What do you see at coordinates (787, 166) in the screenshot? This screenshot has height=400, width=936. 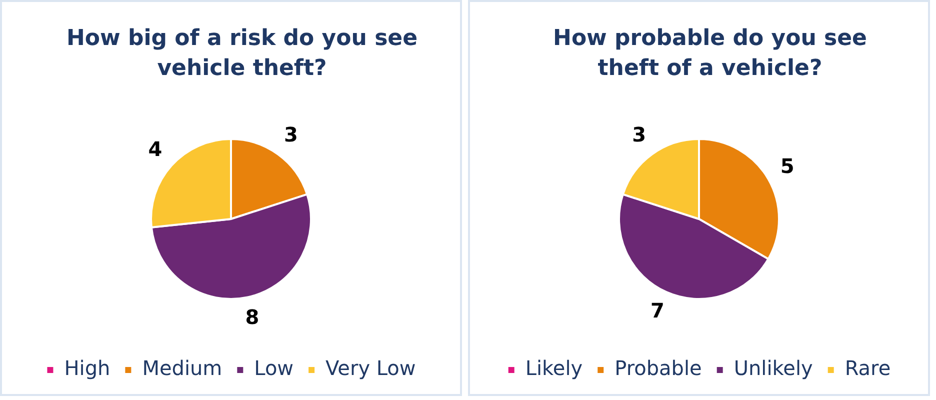 I see `data-label: 5` at bounding box center [787, 166].